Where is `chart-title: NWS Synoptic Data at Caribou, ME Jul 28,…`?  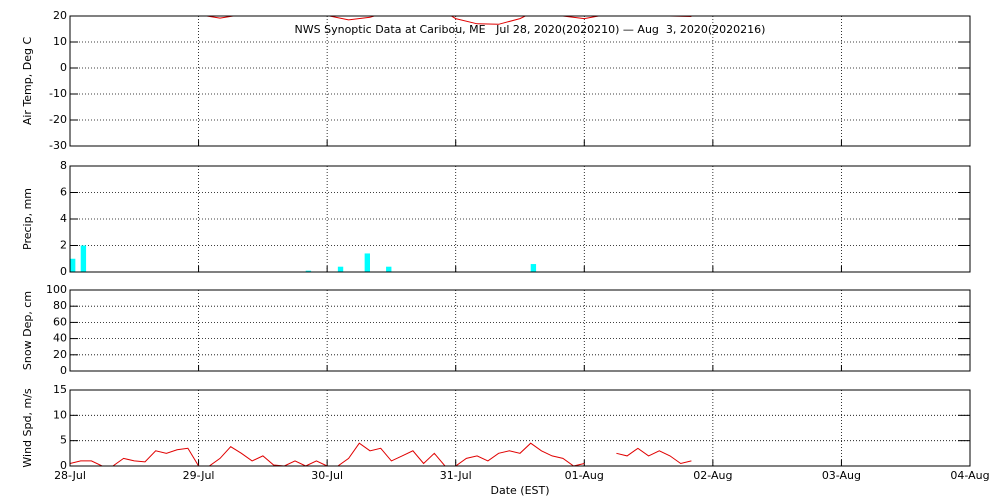 chart-title: NWS Synoptic Data at Caribou, ME Jul 28,… is located at coordinates (530, 29).